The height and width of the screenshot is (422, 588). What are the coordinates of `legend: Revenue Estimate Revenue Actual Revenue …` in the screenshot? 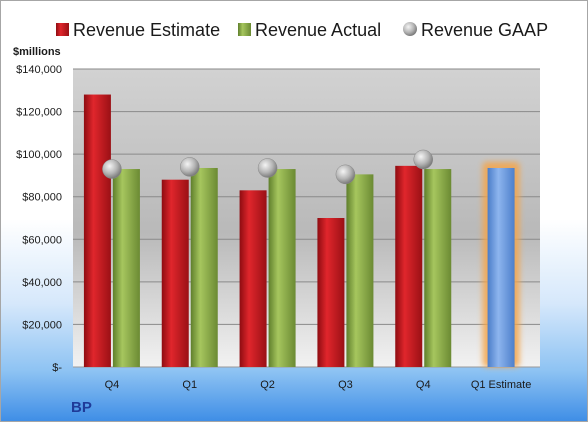 It's located at (302, 30).